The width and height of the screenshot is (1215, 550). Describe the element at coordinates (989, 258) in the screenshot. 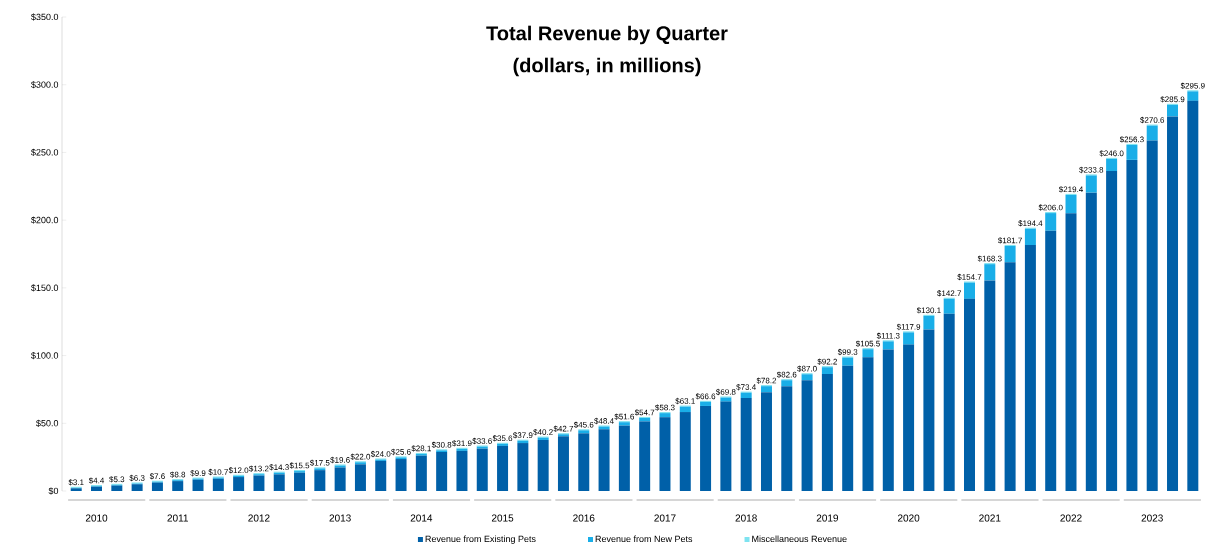

I see `total-label: $168.3` at that location.